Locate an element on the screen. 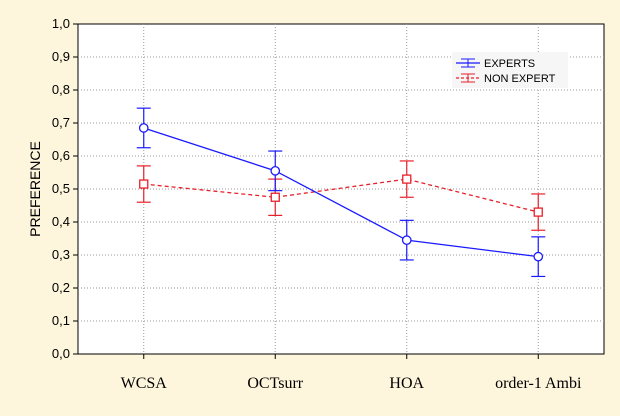  x-tick-label: order-1 Ambi is located at coordinates (538, 383).